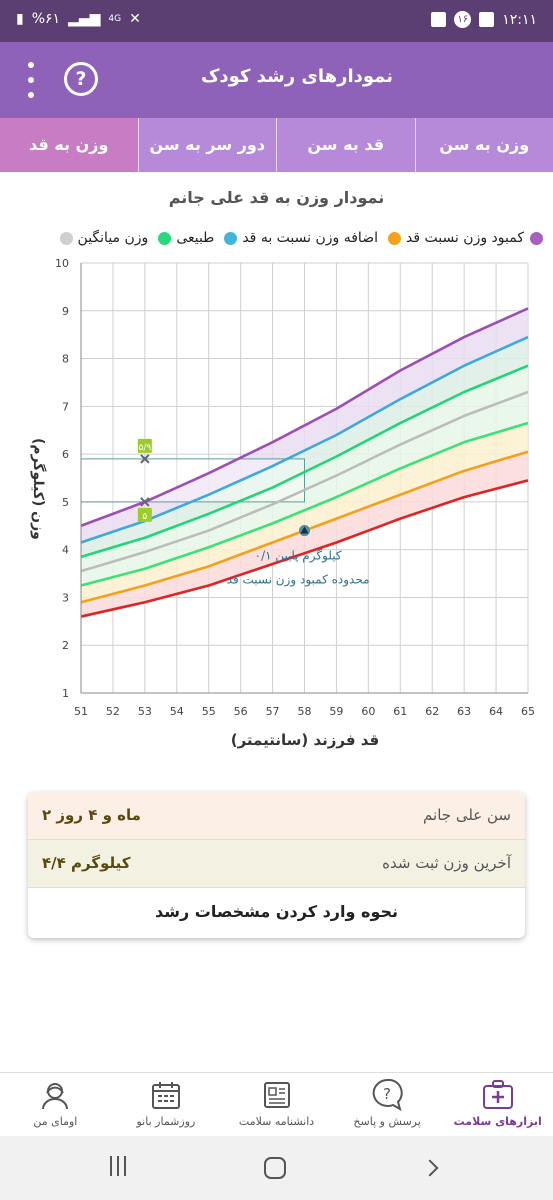 The image size is (553, 1200). What do you see at coordinates (81, 79) in the screenshot?
I see `help-button: ?` at bounding box center [81, 79].